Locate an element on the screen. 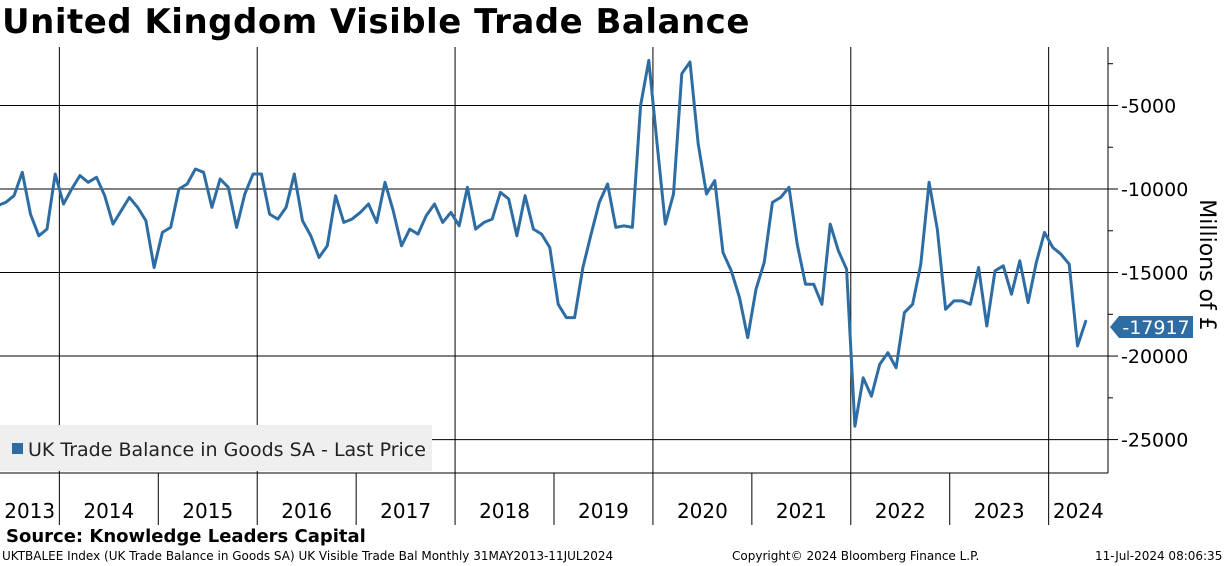  x-tick-label: 2018 is located at coordinates (504, 511).